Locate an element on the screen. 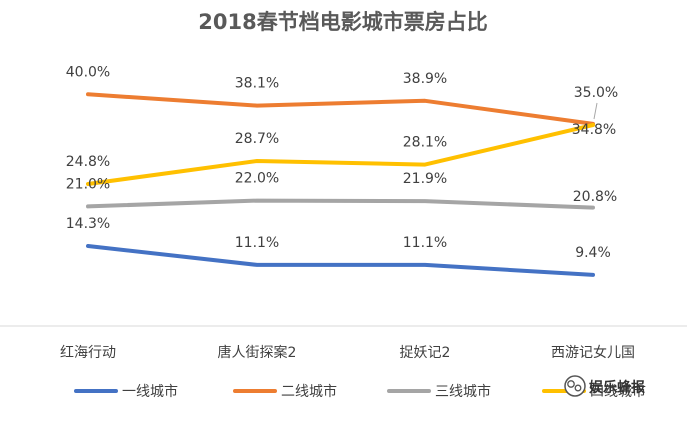  legend-label: 二线城市 is located at coordinates (309, 391).